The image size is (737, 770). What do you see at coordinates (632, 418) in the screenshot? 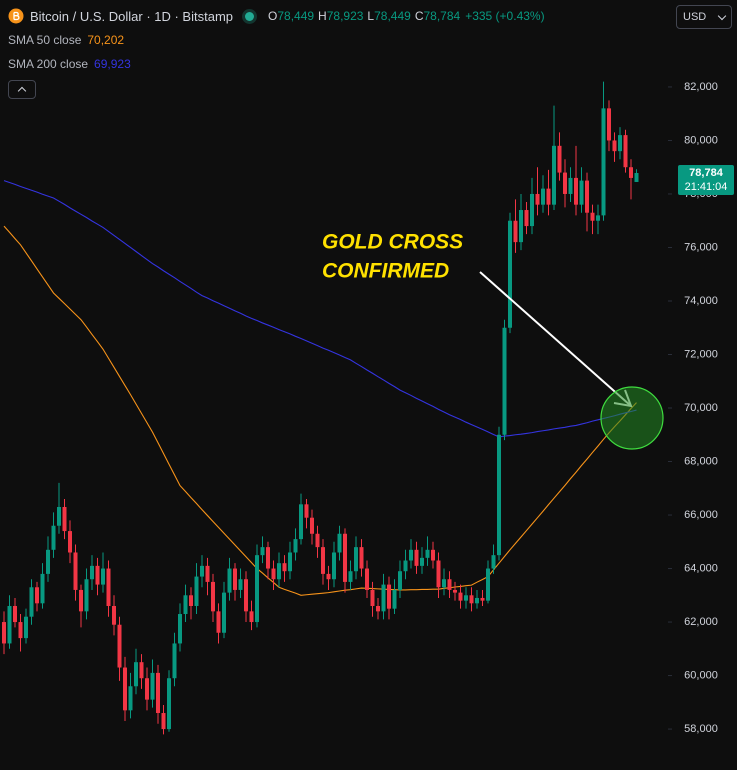
I see `highlight-circle` at bounding box center [632, 418].